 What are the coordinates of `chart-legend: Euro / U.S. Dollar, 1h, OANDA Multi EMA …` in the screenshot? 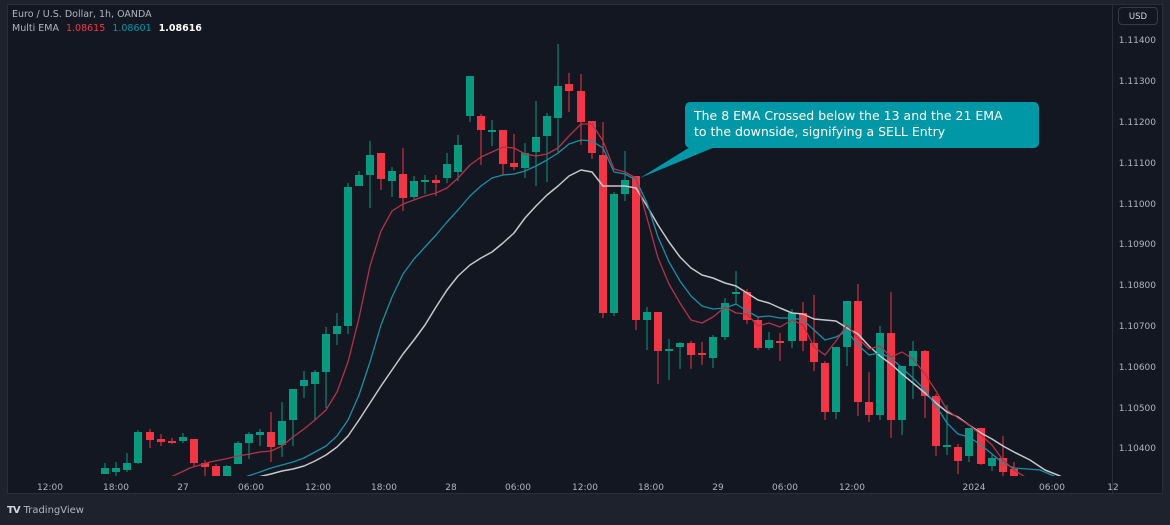 It's located at (107, 22).